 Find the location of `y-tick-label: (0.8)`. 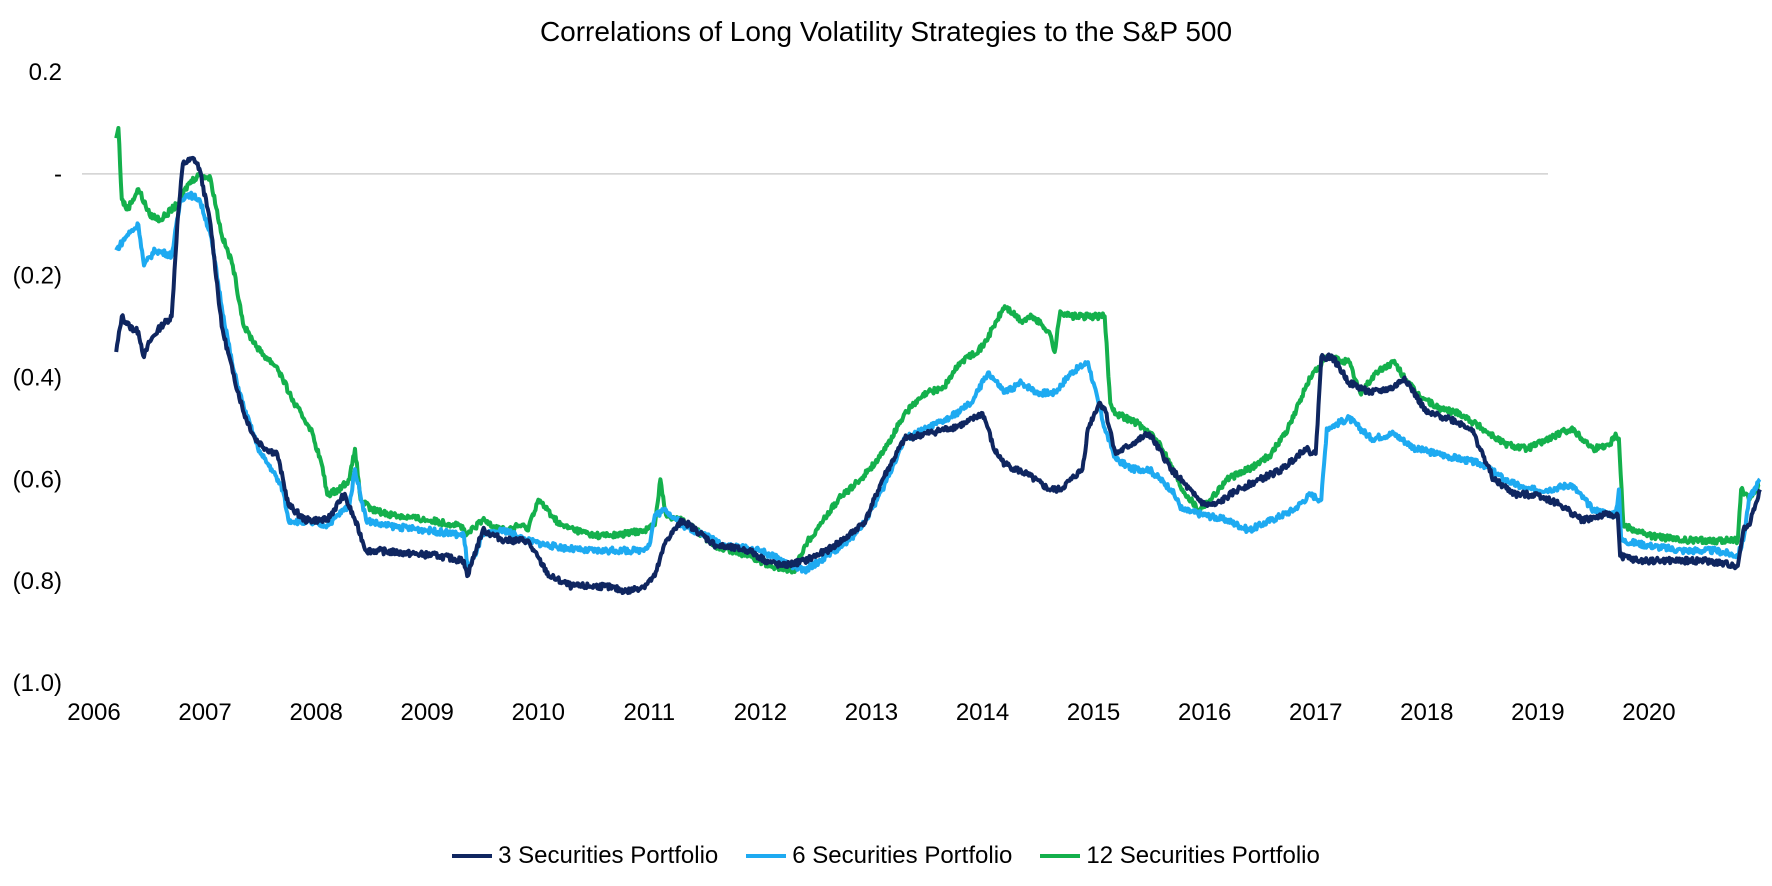

y-tick-label: (0.8) is located at coordinates (37, 581).